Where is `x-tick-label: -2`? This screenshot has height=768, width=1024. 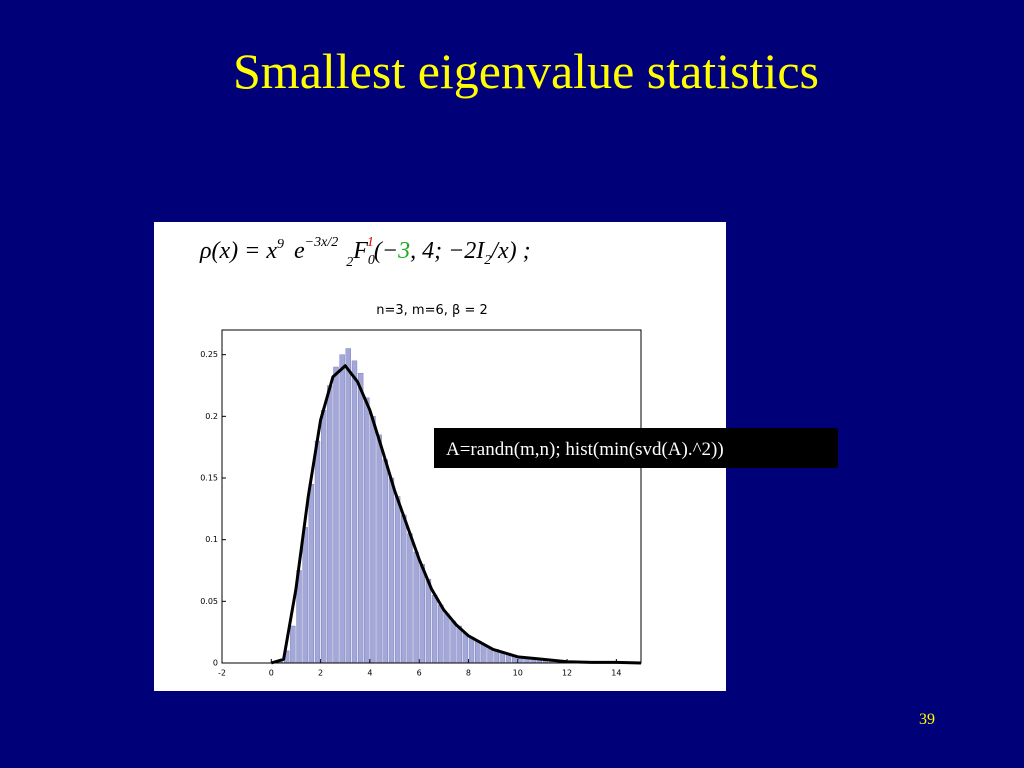
x-tick-label: -2 is located at coordinates (222, 673).